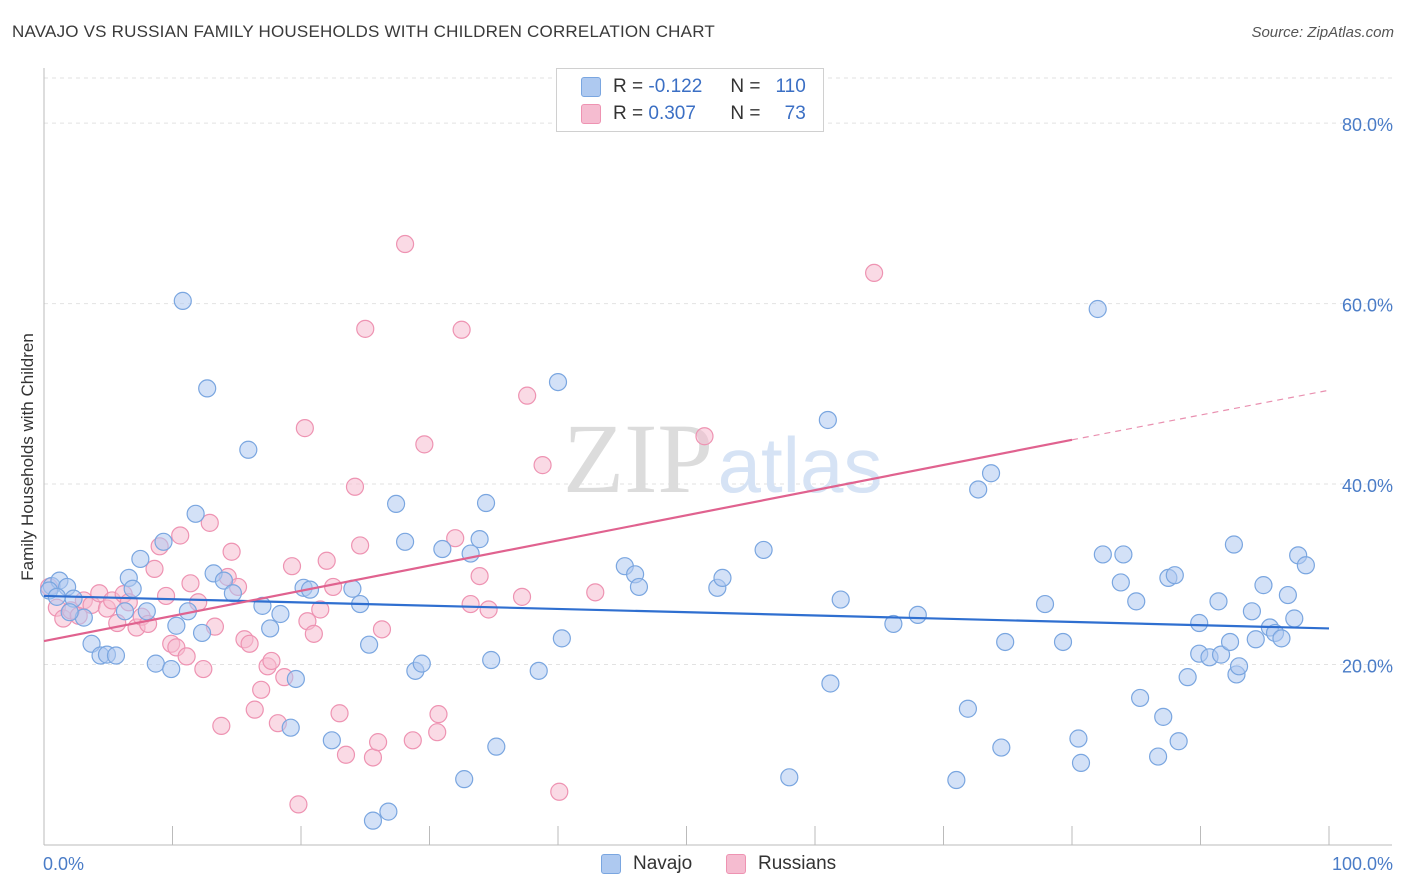  I want to click on russians-n-value: 73, so click(795, 113).